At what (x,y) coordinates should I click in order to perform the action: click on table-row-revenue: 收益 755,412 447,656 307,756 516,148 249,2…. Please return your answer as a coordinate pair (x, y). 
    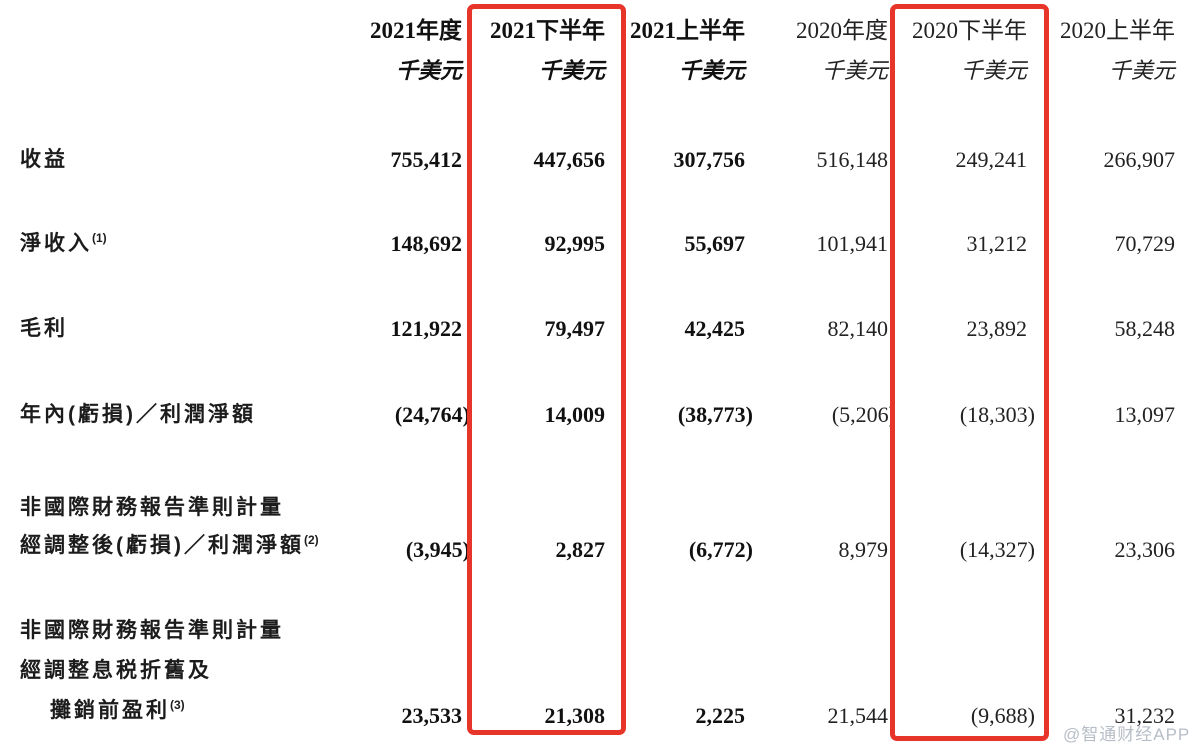
    Looking at the image, I should click on (587, 160).